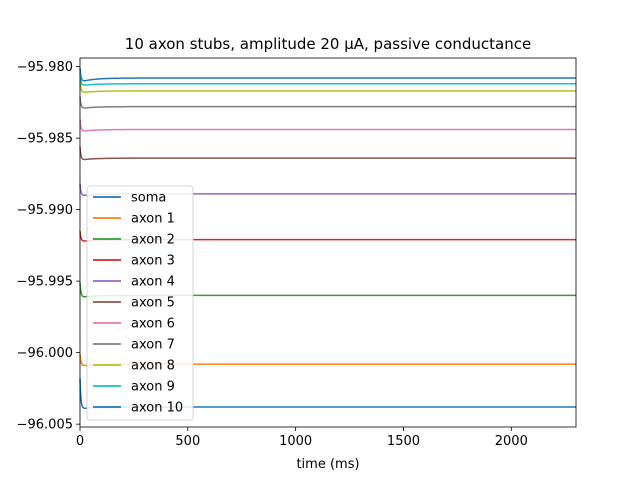  I want to click on legend-label: axon 4, so click(153, 282).